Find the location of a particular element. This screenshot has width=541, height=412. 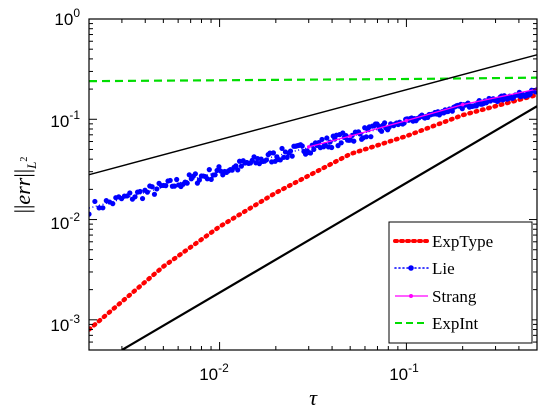

legend-marker-lie is located at coordinates (411, 268).